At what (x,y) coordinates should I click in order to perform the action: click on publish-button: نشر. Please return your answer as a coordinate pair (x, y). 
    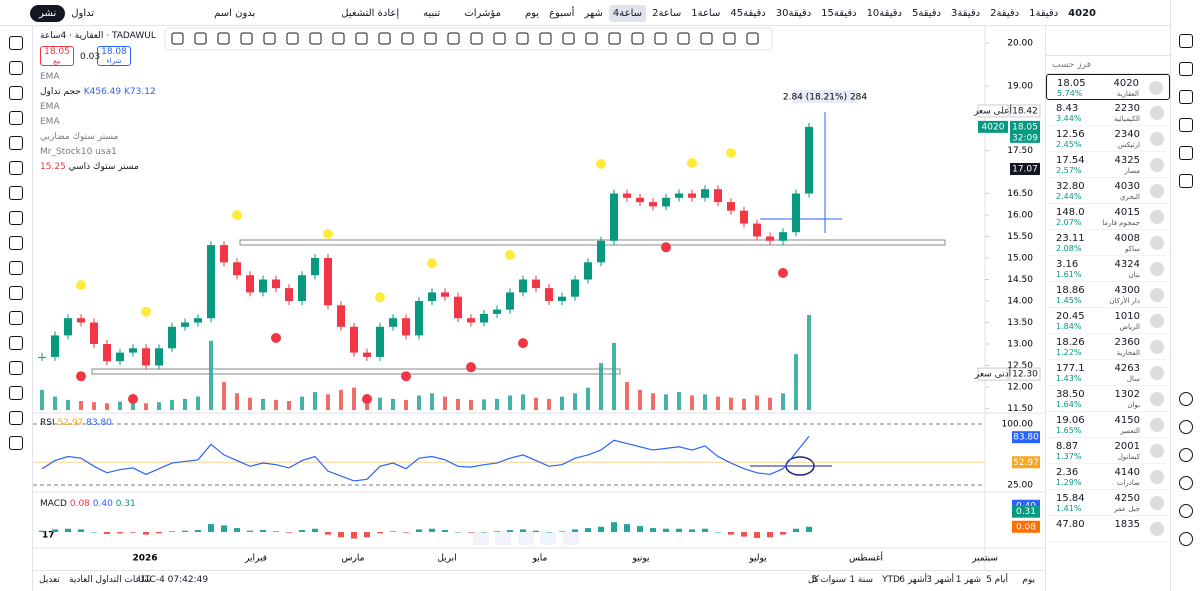
    Looking at the image, I should click on (48, 13).